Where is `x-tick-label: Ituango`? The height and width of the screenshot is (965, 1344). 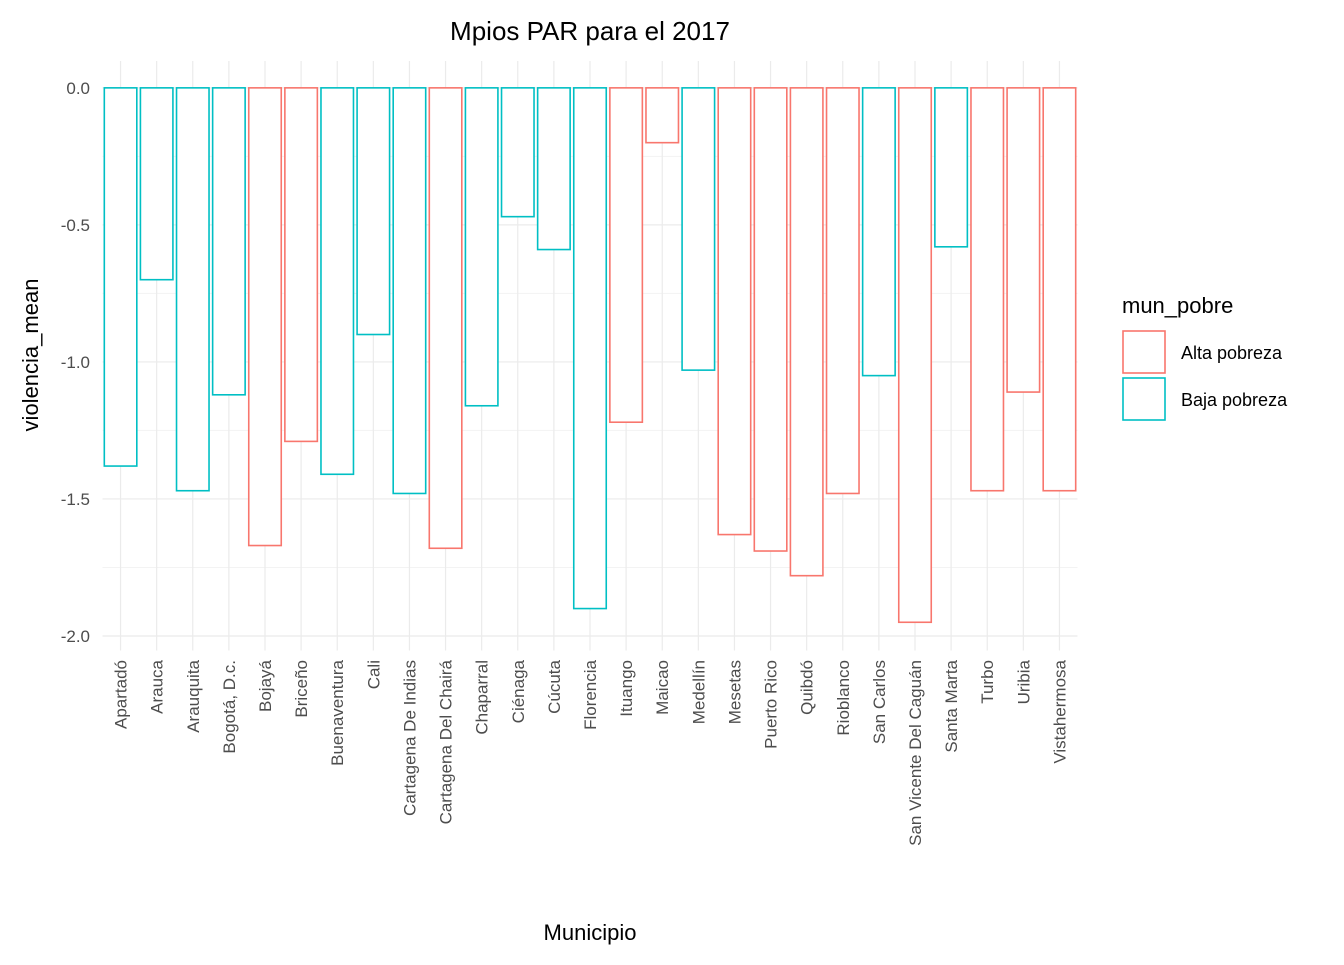 x-tick-label: Ituango is located at coordinates (626, 688).